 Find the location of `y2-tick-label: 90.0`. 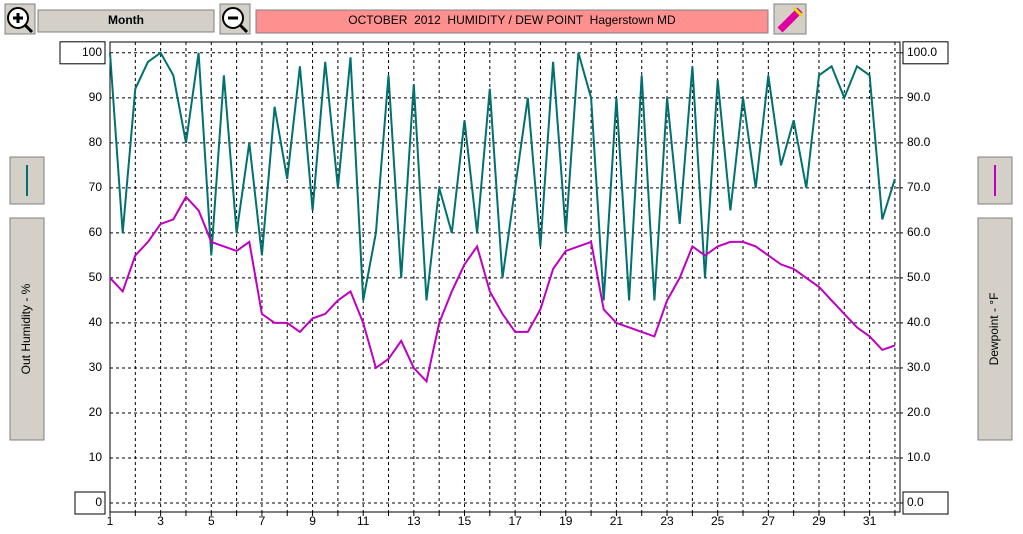

y2-tick-label: 90.0 is located at coordinates (919, 97).